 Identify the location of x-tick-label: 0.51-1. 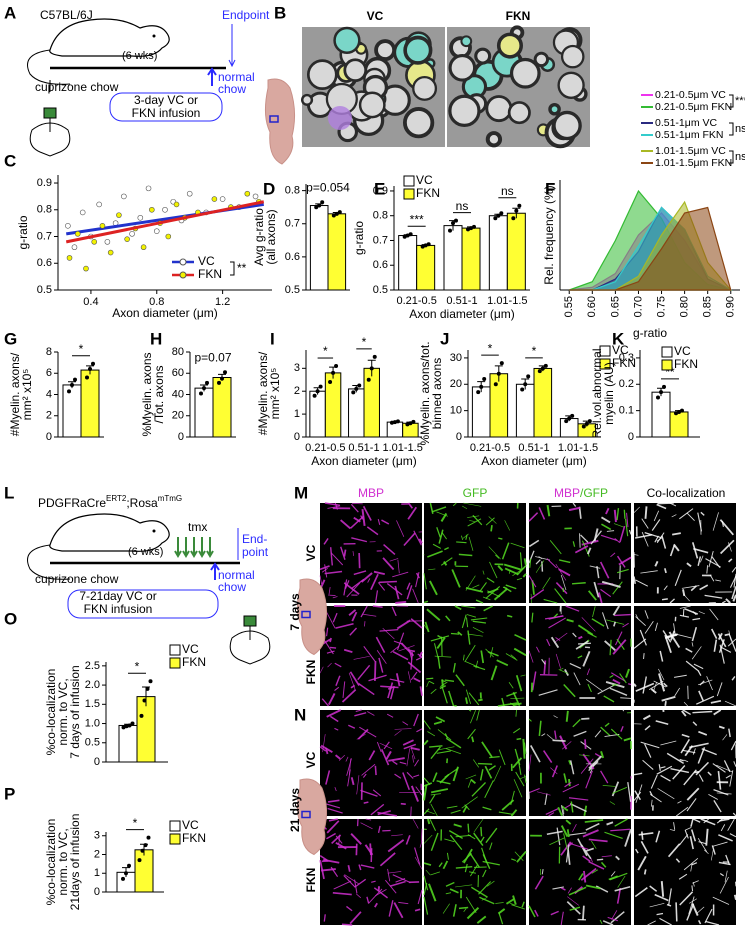
(461, 301).